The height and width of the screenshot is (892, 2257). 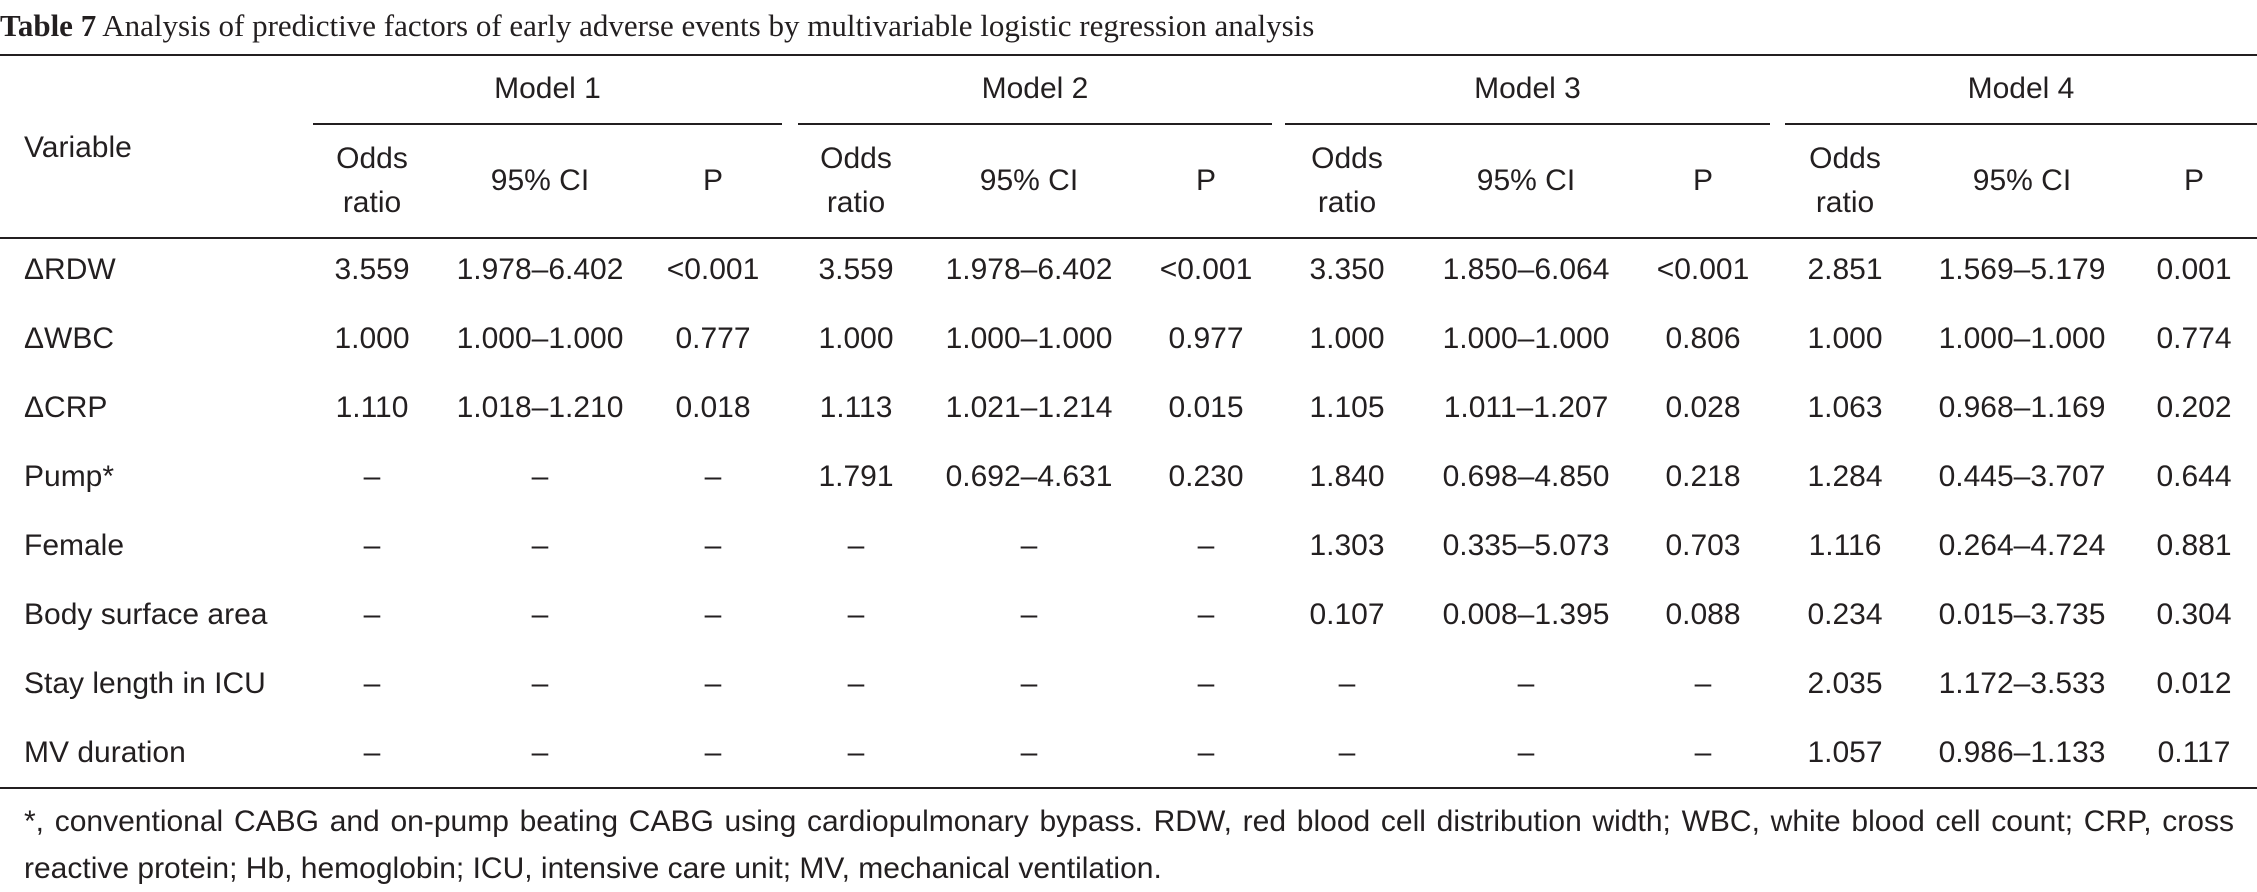 I want to click on ci-cell: 0.968–1.169, so click(x=2022, y=407).